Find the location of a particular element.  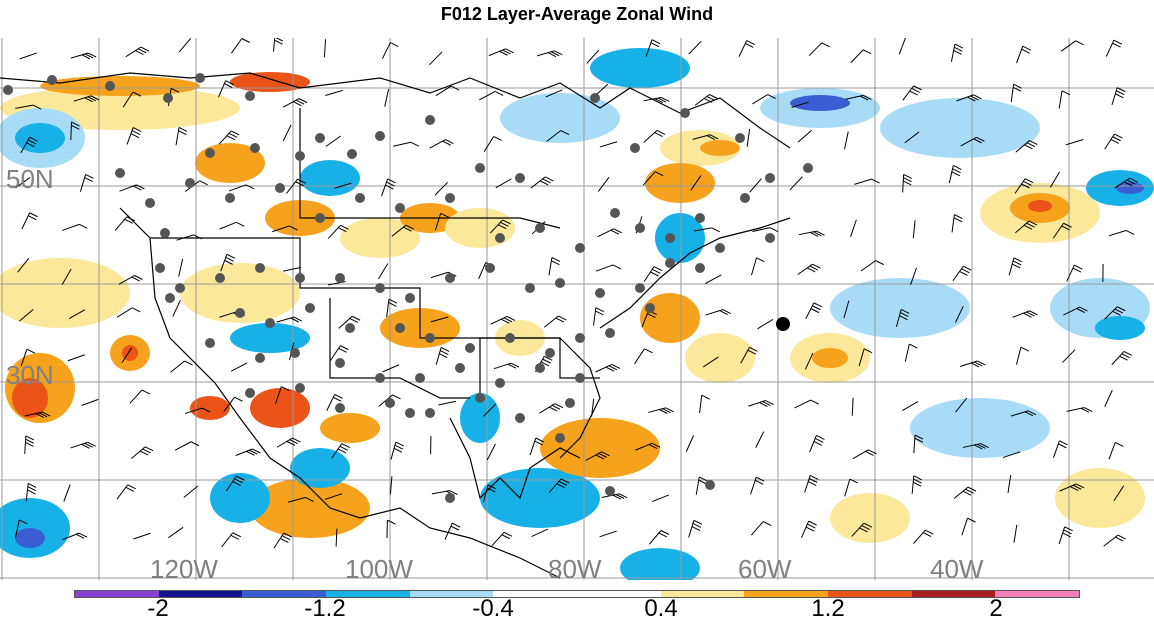

lat-label-30n: 30N is located at coordinates (30, 375).